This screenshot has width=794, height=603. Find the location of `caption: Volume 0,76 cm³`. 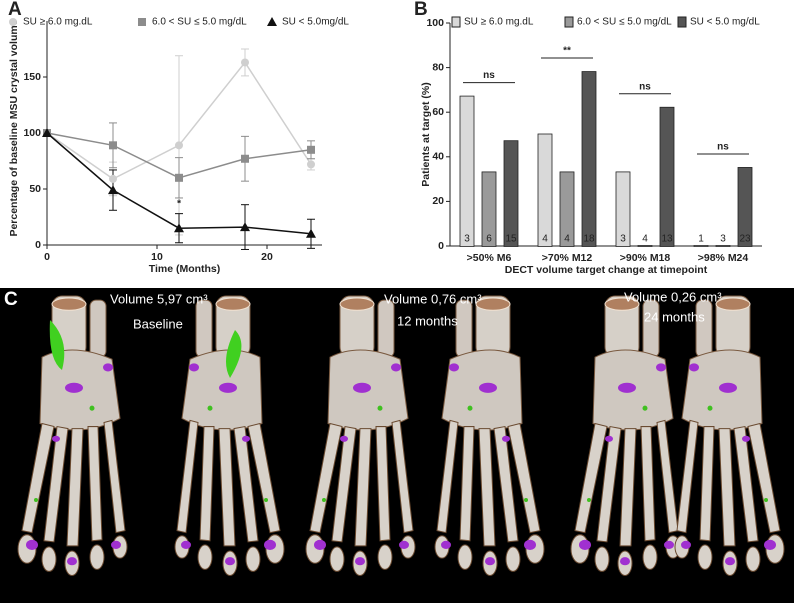

caption: Volume 0,76 cm³ is located at coordinates (433, 298).